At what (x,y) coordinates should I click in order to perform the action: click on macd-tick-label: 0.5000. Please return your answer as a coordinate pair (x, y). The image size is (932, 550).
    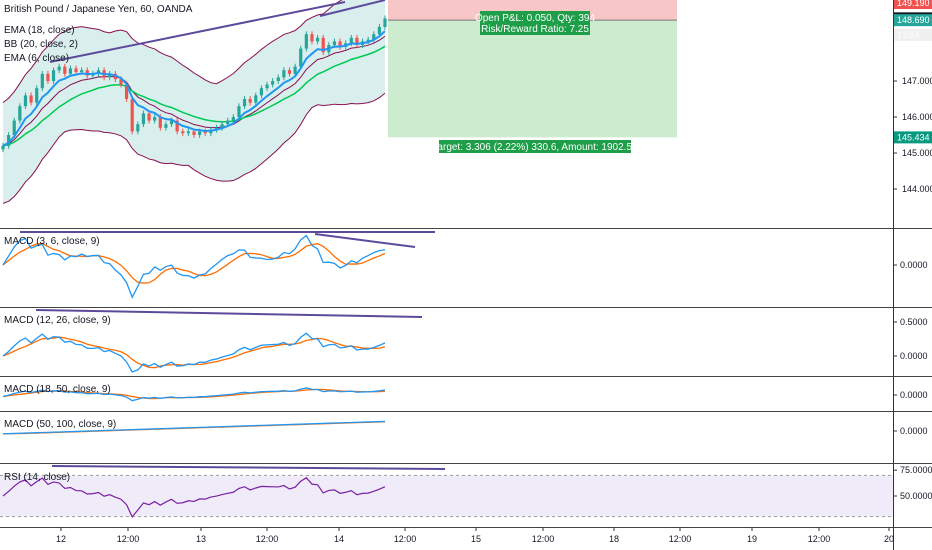
    Looking at the image, I should click on (914, 322).